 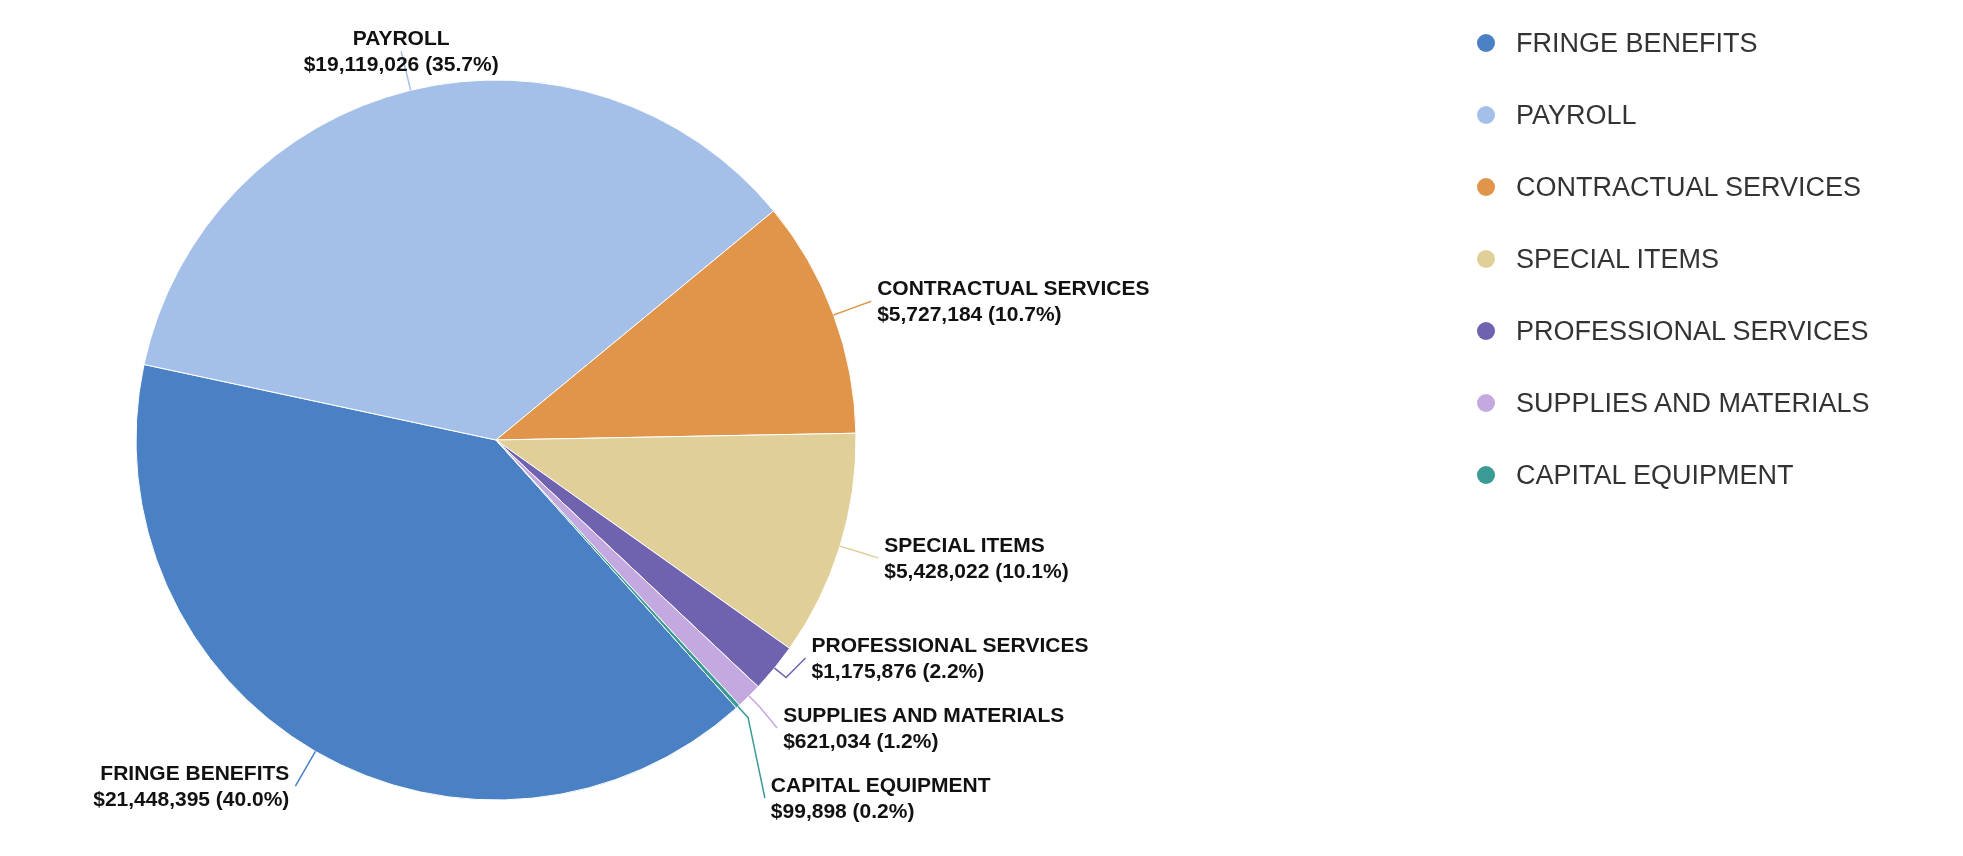 I want to click on data-label: $21,448,395 (40.0%), so click(x=191, y=799).